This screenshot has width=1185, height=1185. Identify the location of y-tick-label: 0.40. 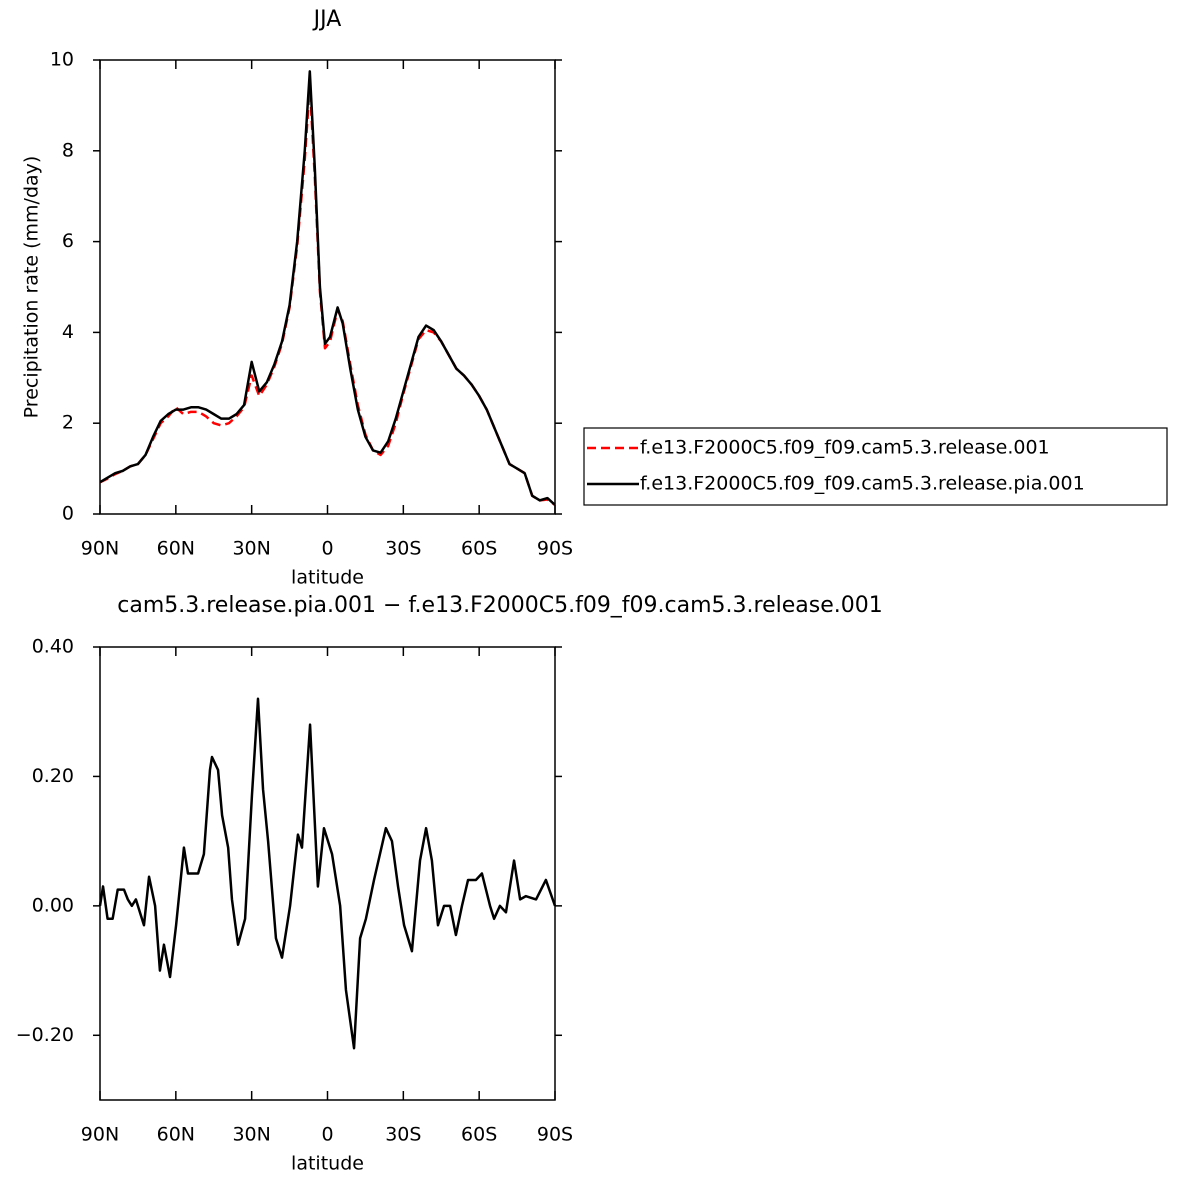
(53, 647).